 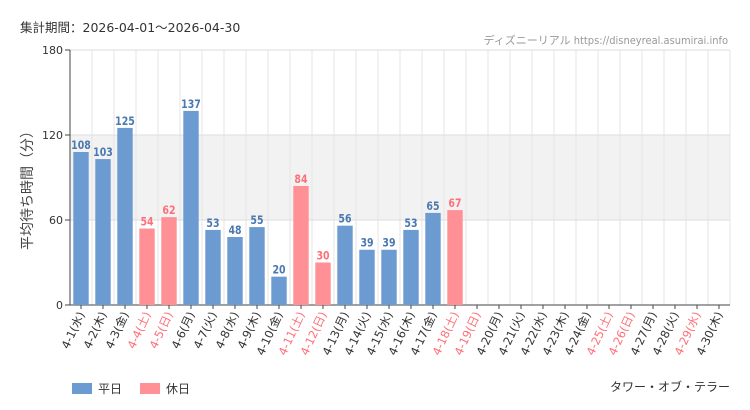 I want to click on y-tick-label: 60, so click(x=56, y=220).